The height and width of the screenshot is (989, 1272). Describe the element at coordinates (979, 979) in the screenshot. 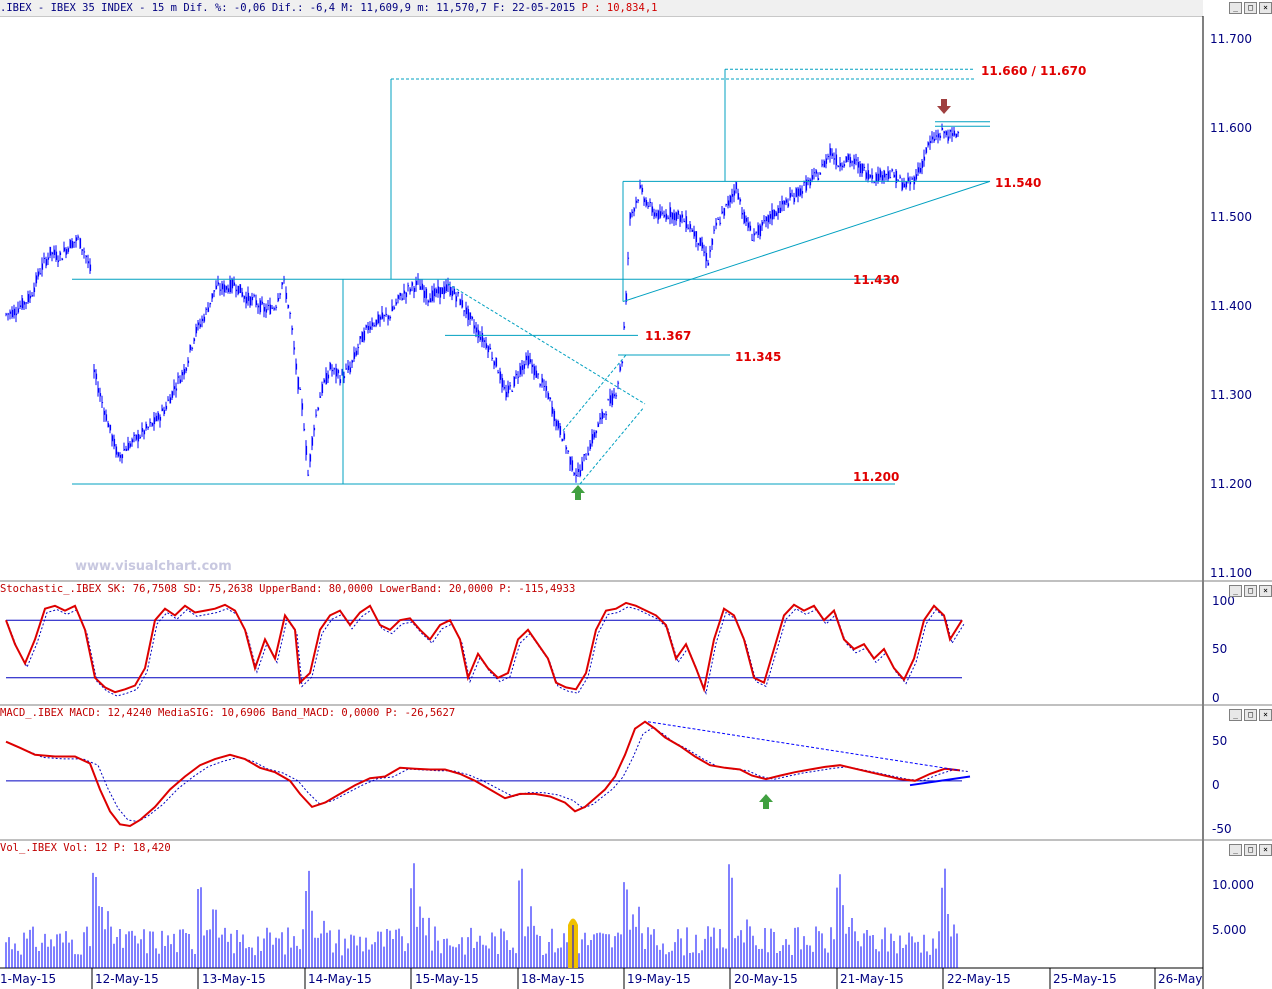

I see `date-tick: 22-May-15` at that location.